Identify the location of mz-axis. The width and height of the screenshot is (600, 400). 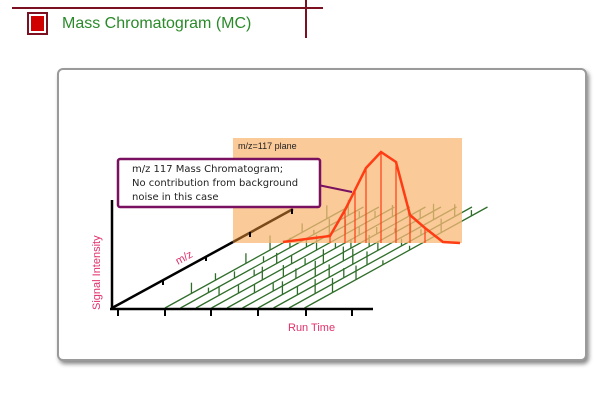
(172, 275).